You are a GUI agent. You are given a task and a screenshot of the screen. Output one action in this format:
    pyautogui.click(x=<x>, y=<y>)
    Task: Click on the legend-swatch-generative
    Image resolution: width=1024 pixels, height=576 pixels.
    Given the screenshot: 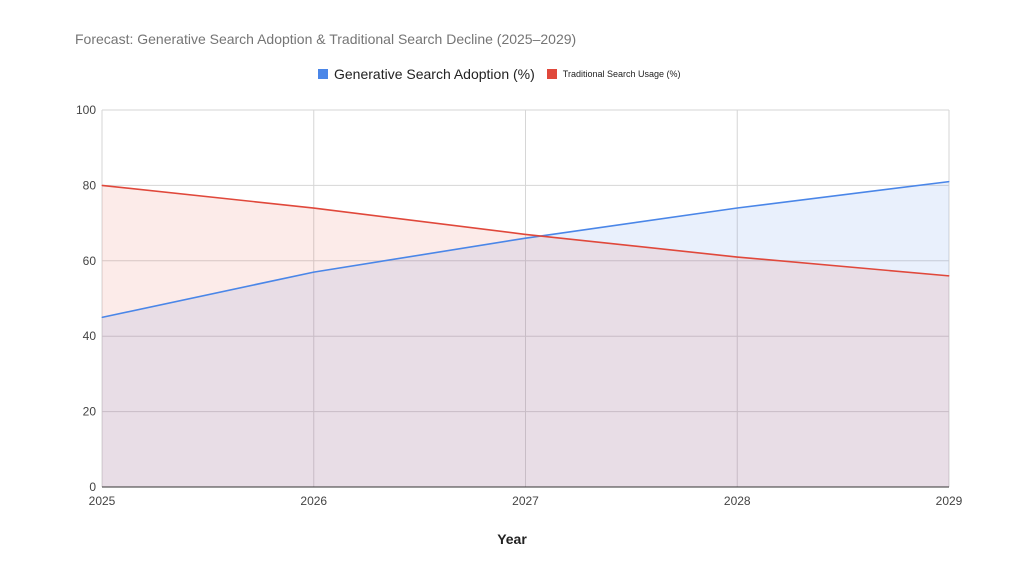 What is the action you would take?
    pyautogui.click(x=323, y=74)
    